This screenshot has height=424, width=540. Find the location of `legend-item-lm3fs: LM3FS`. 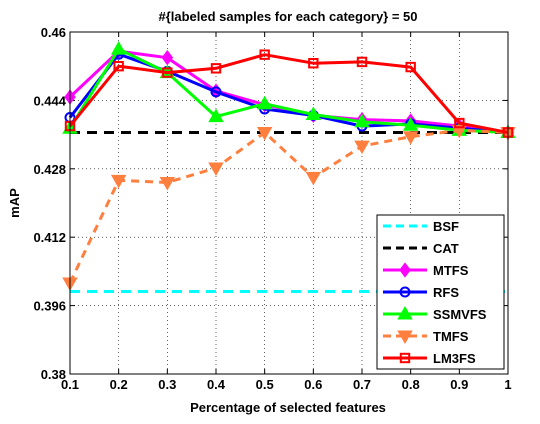

legend-item-lm3fs: LM3FS is located at coordinates (429, 358).